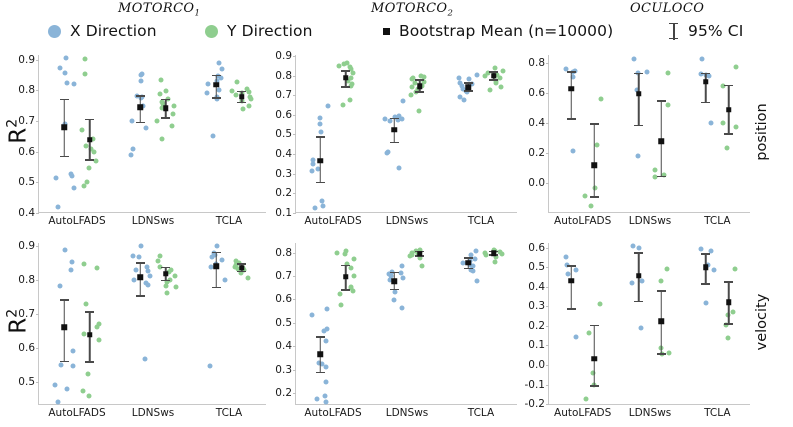  I want to click on y-tick-label: 0.2, so click(536, 325).